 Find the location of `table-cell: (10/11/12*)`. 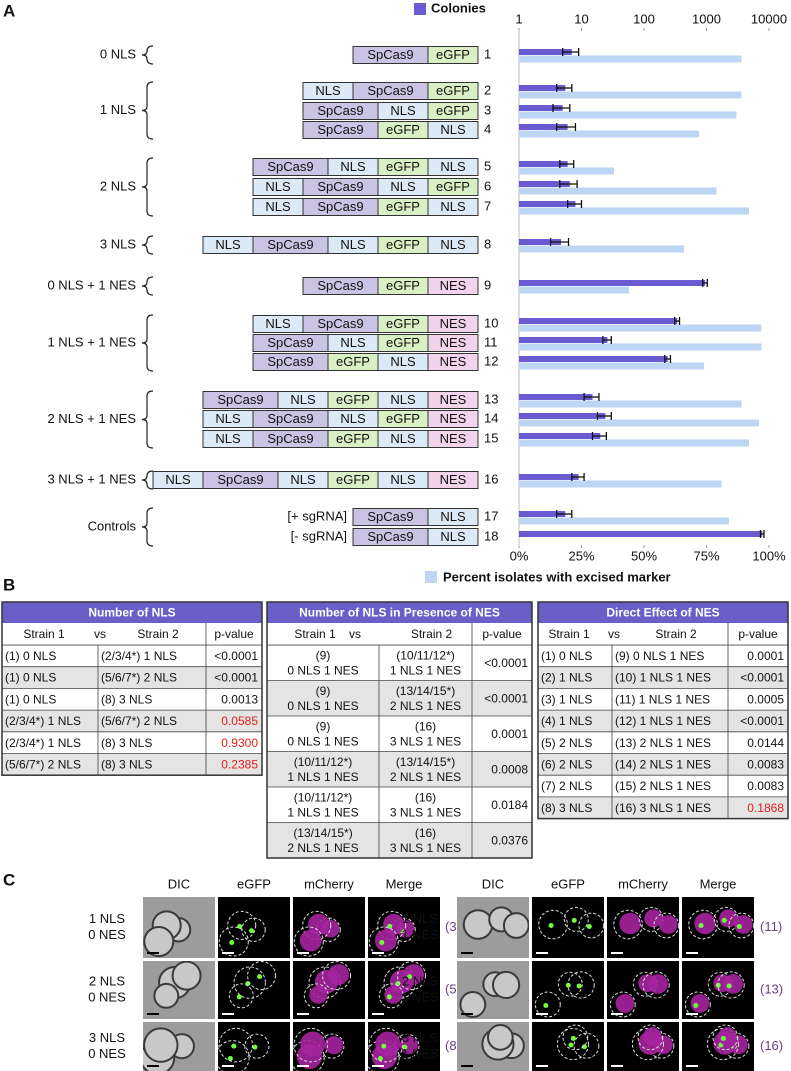

table-cell: (10/11/12*) is located at coordinates (323, 797).